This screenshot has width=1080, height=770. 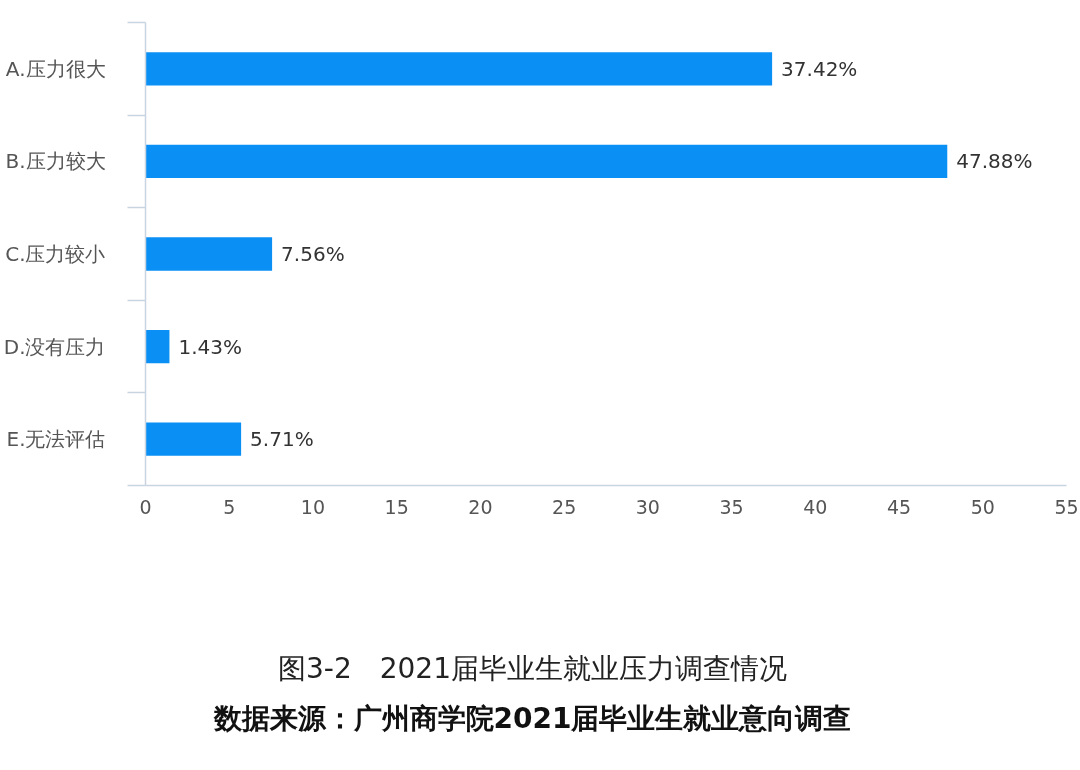 What do you see at coordinates (55, 161) in the screenshot?
I see `y-tick-label: B.压力较大` at bounding box center [55, 161].